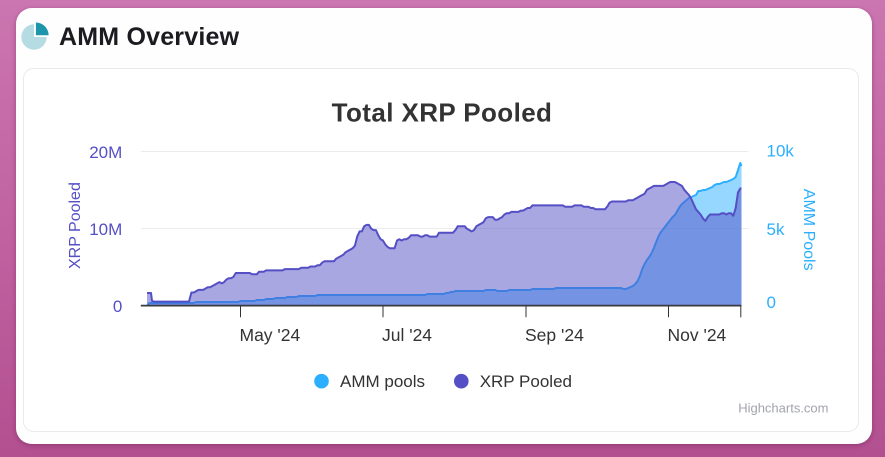 This screenshot has width=885, height=457. I want to click on svg-text: AMM Pools, so click(808, 230).